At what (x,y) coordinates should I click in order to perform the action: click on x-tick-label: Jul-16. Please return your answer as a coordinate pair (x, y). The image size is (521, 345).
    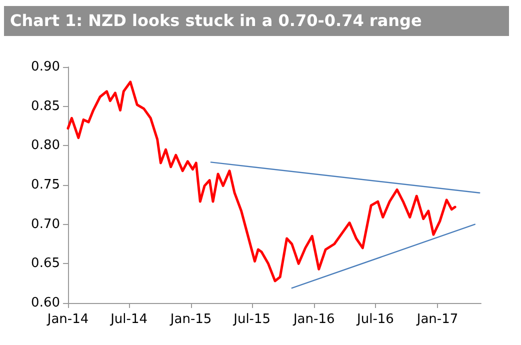
    Looking at the image, I should click on (375, 319).